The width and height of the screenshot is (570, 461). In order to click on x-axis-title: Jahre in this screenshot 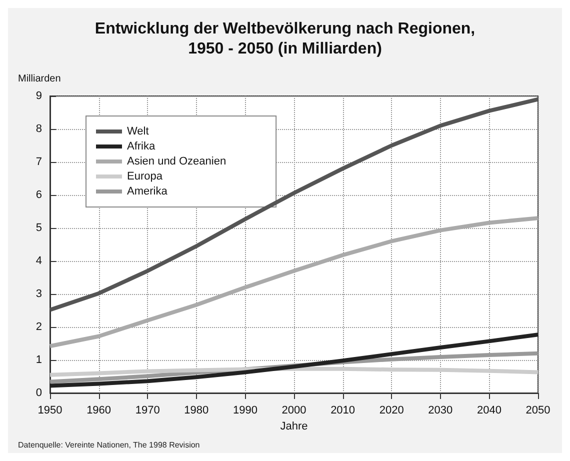, I will do `click(294, 426)`.